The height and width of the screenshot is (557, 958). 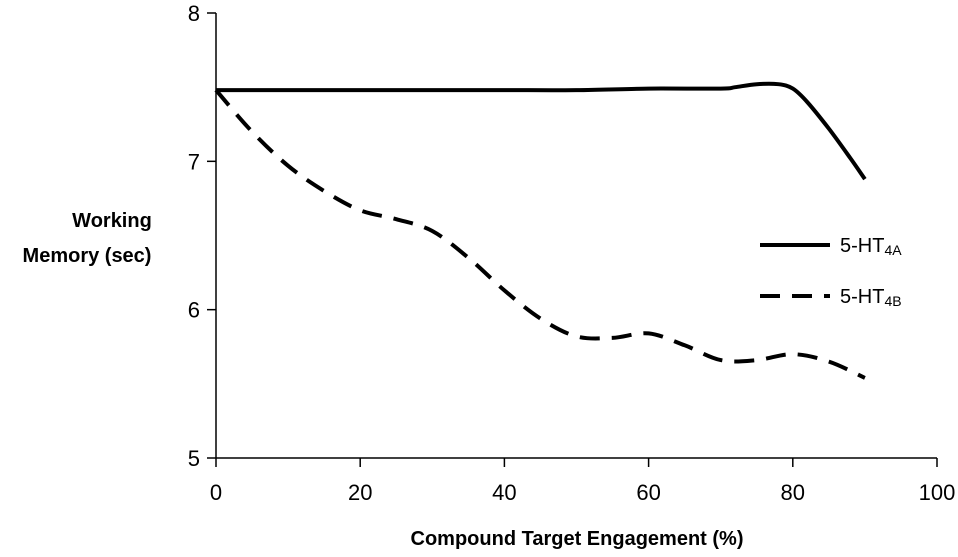 I want to click on y-tick-label: 6, so click(x=194, y=310).